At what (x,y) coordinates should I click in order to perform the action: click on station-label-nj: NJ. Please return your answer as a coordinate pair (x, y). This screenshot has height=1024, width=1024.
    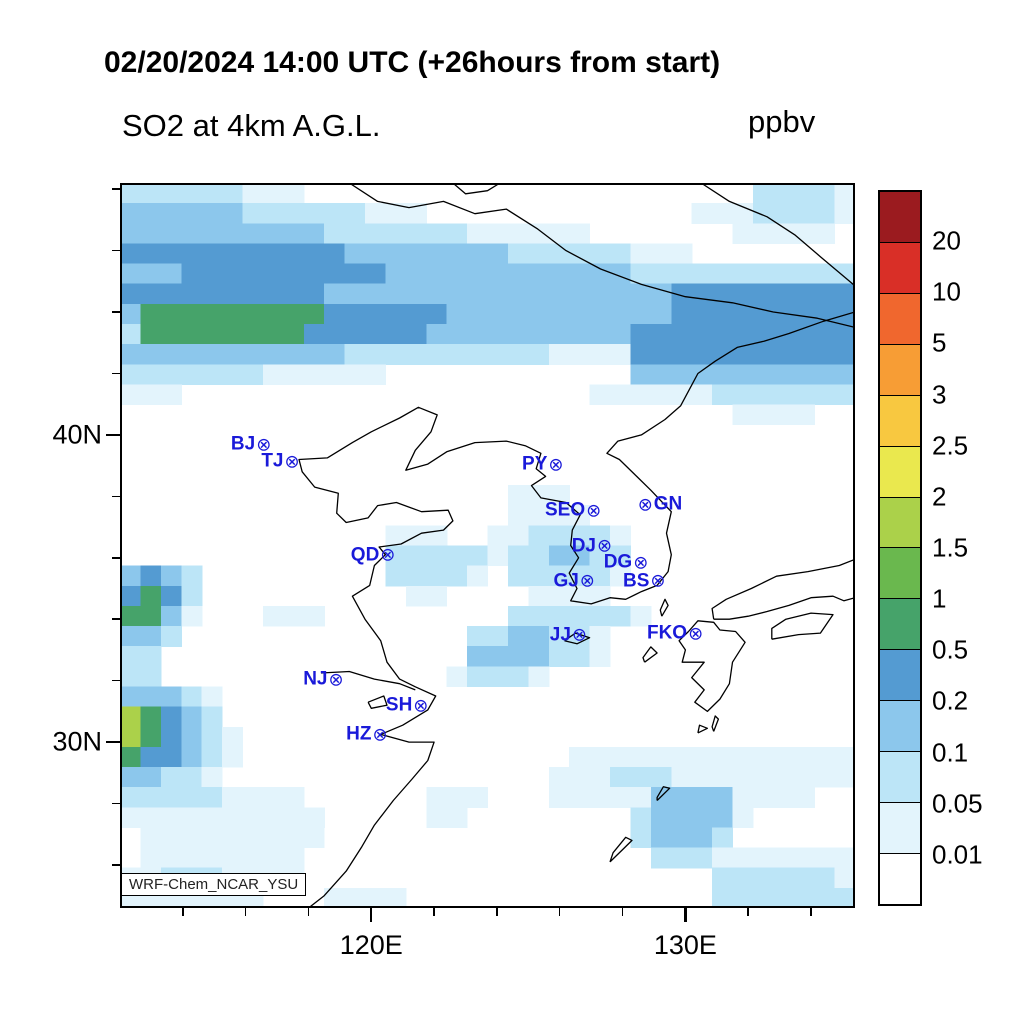
    Looking at the image, I should click on (315, 679).